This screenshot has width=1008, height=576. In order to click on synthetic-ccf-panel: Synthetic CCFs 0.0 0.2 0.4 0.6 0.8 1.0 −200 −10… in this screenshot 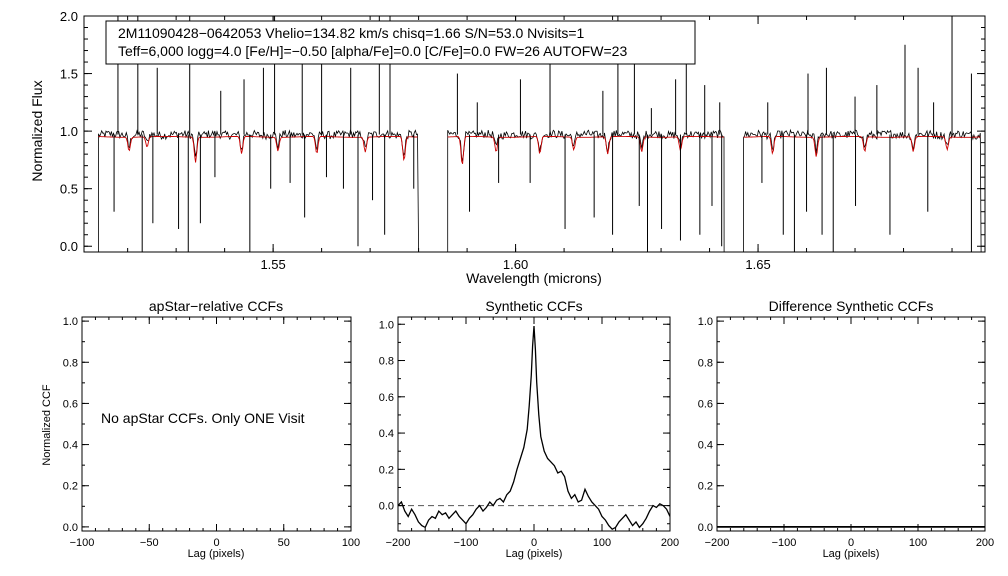, I will do `click(529, 429)`.